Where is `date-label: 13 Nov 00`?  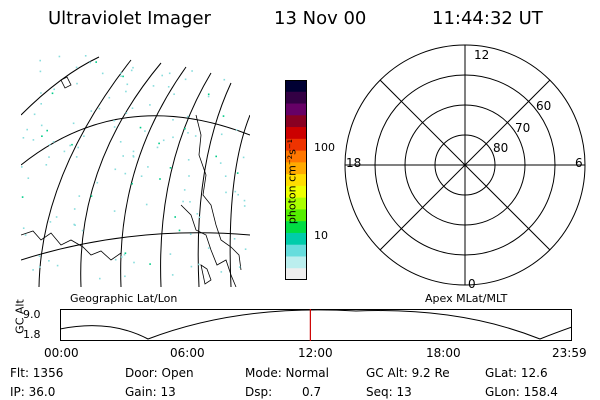 date-label: 13 Nov 00 is located at coordinates (320, 18).